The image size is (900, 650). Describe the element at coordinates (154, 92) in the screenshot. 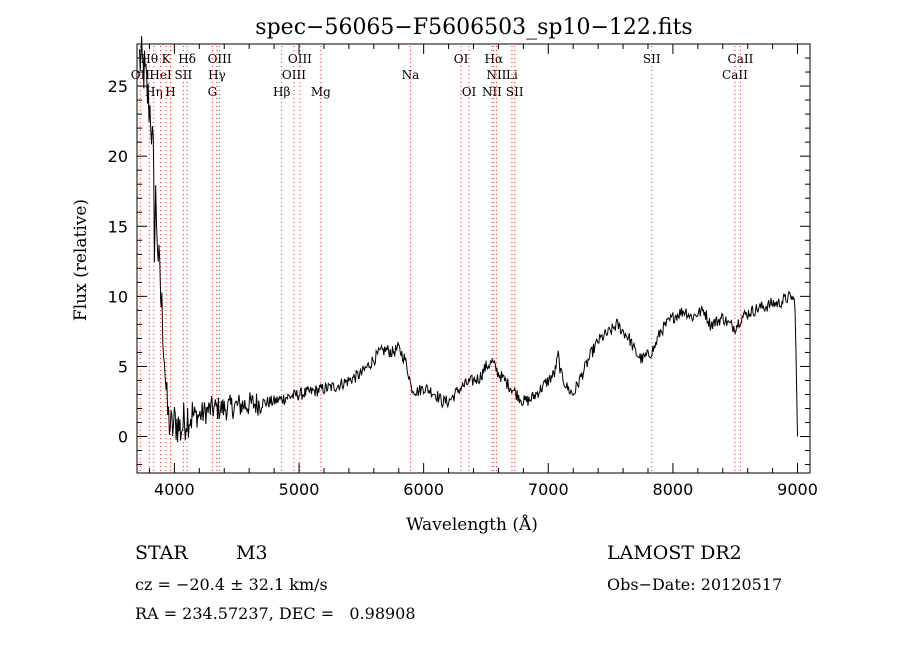

I see `line-marker-label: Hη` at that location.